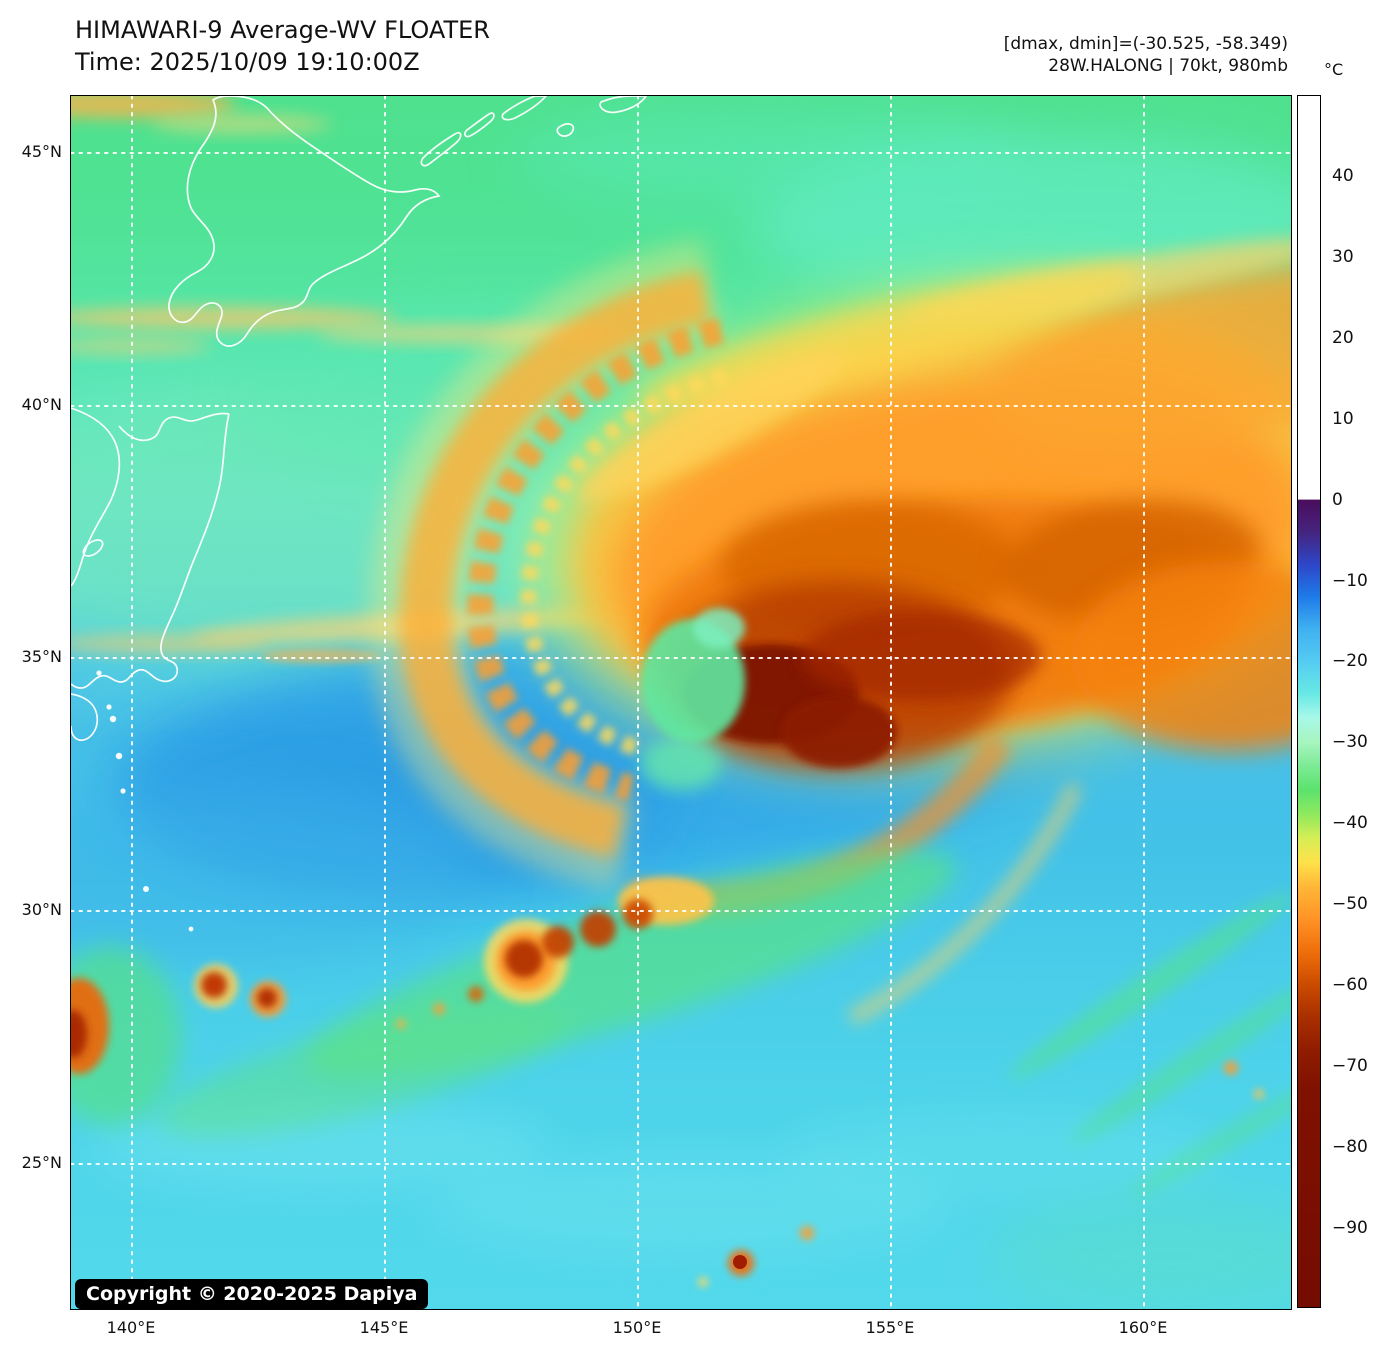 The image size is (1390, 1359). What do you see at coordinates (41, 656) in the screenshot?
I see `lat-tick-35n: 35°N` at bounding box center [41, 656].